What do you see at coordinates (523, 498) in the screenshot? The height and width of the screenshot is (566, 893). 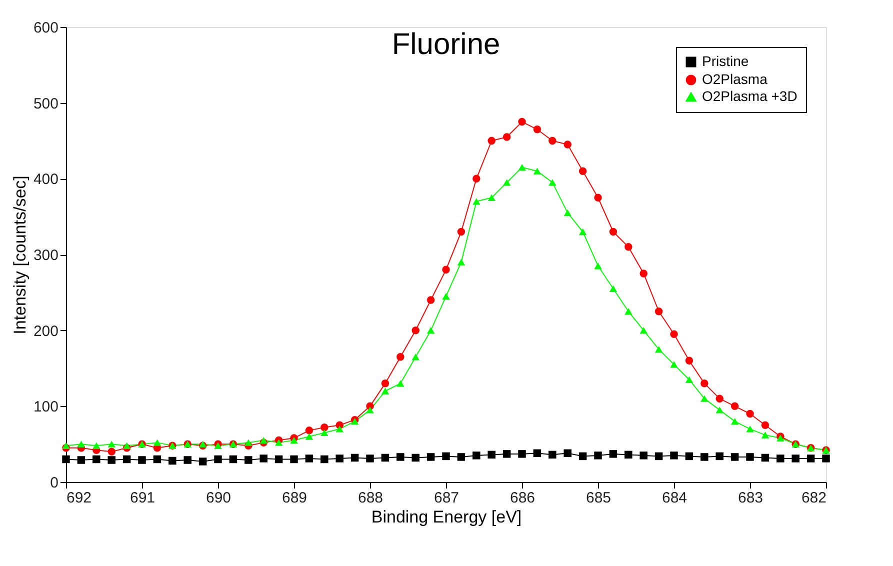 I see `x-tick-label: 686` at bounding box center [523, 498].